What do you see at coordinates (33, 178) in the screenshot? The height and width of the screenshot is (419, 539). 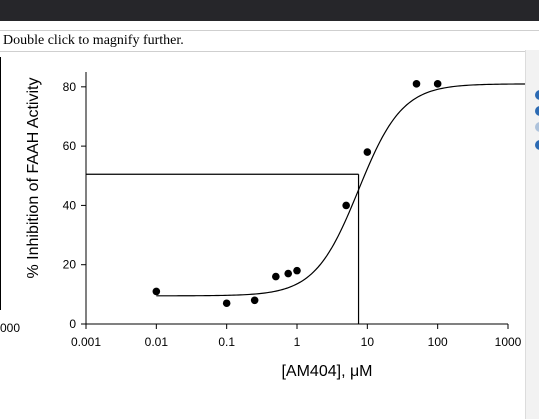 I see `y-axis-label: % Inhibition of FAAH Activity` at bounding box center [33, 178].